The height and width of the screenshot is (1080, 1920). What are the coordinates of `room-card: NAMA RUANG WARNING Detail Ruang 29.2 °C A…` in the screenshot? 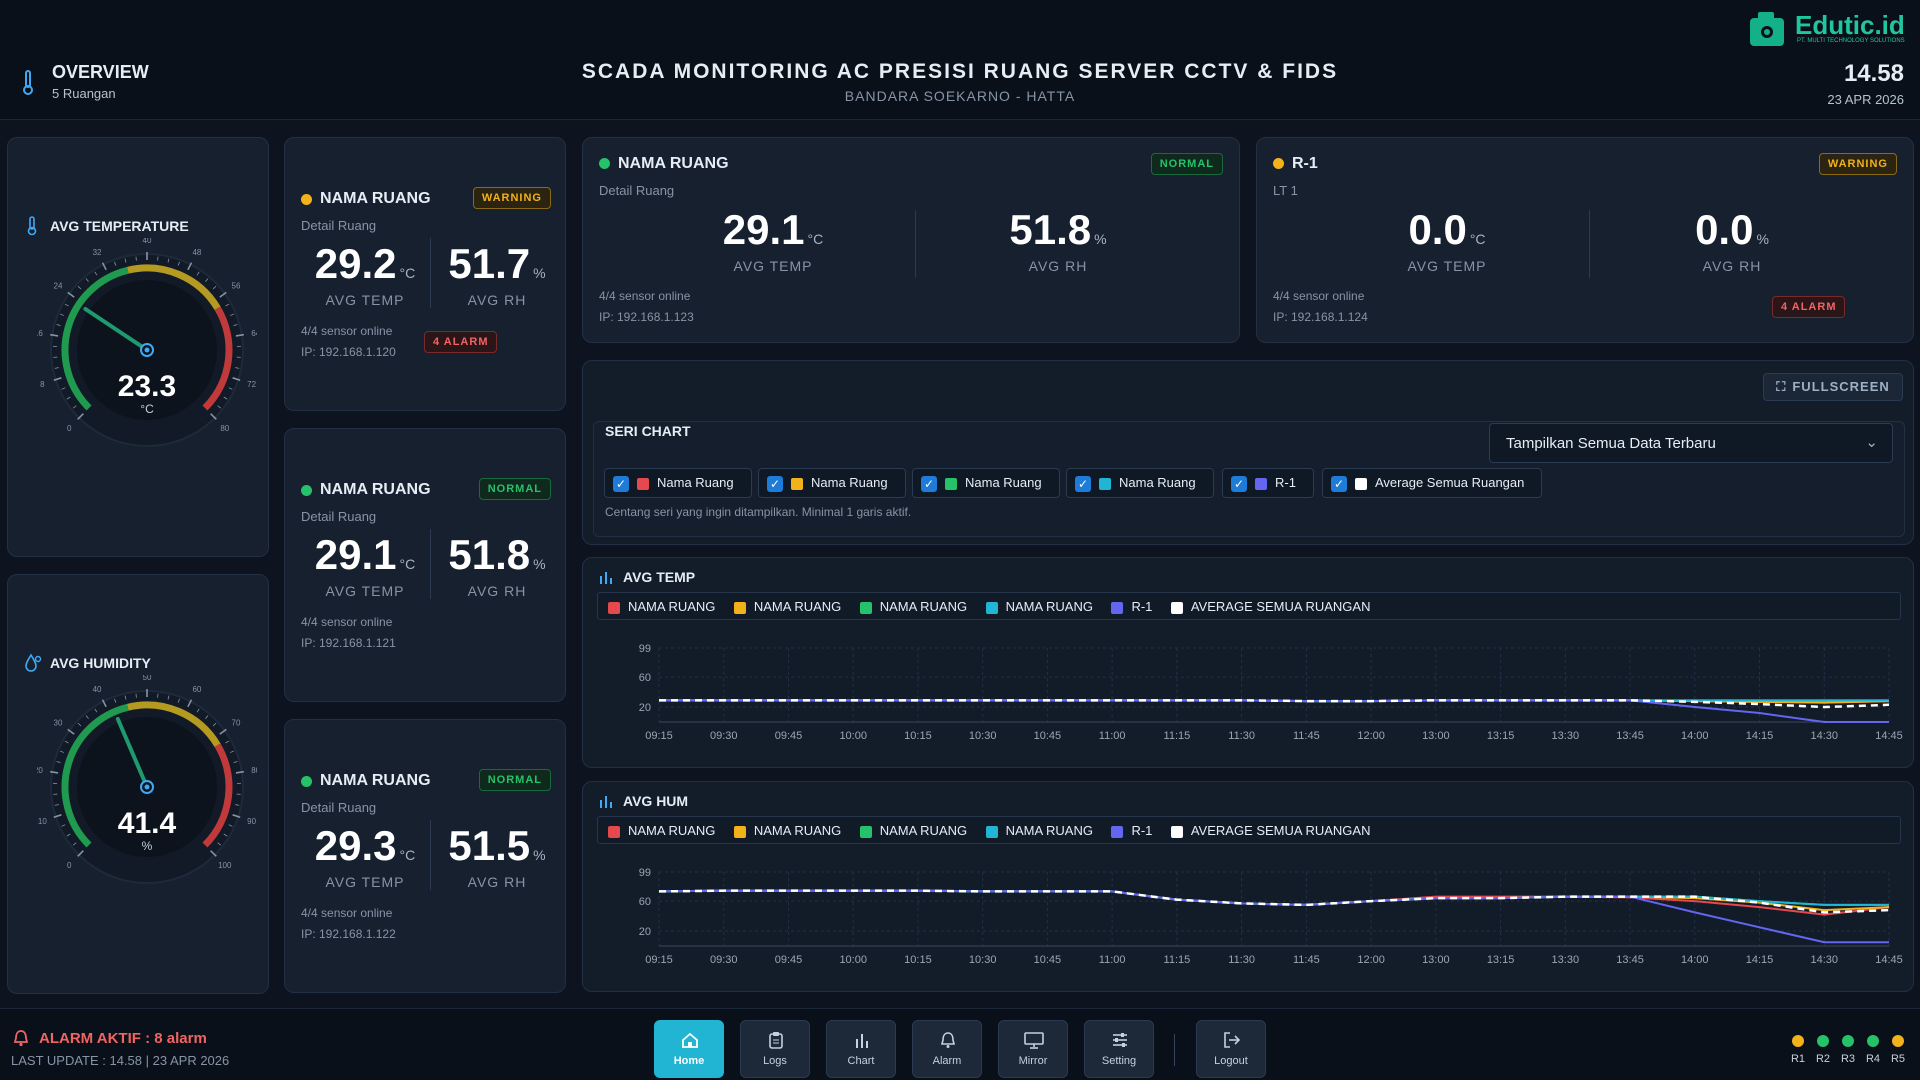 It's located at (425, 274).